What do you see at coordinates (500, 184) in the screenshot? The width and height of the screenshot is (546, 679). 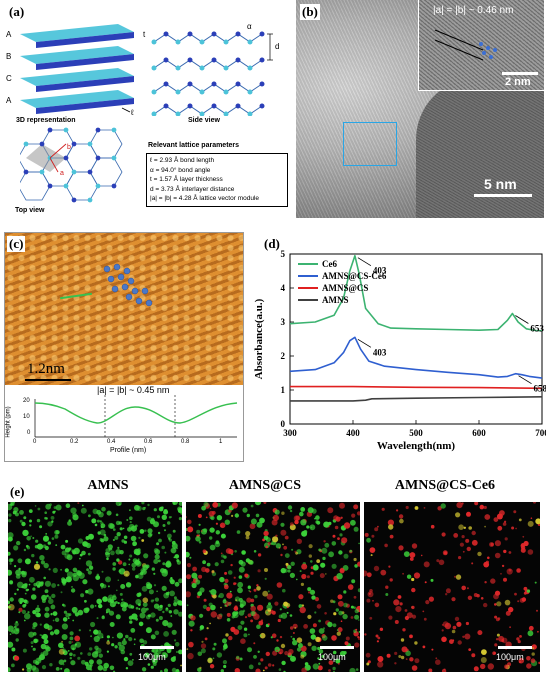 I see `tem-scale-label: 5 nm` at bounding box center [500, 184].